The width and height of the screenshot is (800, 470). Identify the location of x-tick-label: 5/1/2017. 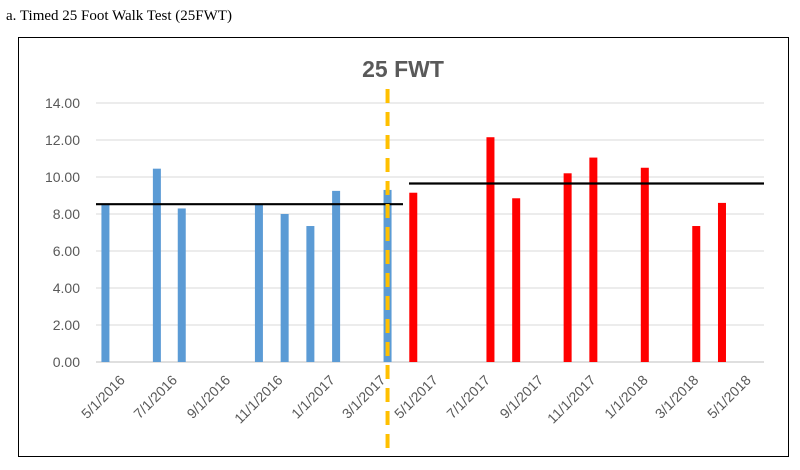
(416, 397).